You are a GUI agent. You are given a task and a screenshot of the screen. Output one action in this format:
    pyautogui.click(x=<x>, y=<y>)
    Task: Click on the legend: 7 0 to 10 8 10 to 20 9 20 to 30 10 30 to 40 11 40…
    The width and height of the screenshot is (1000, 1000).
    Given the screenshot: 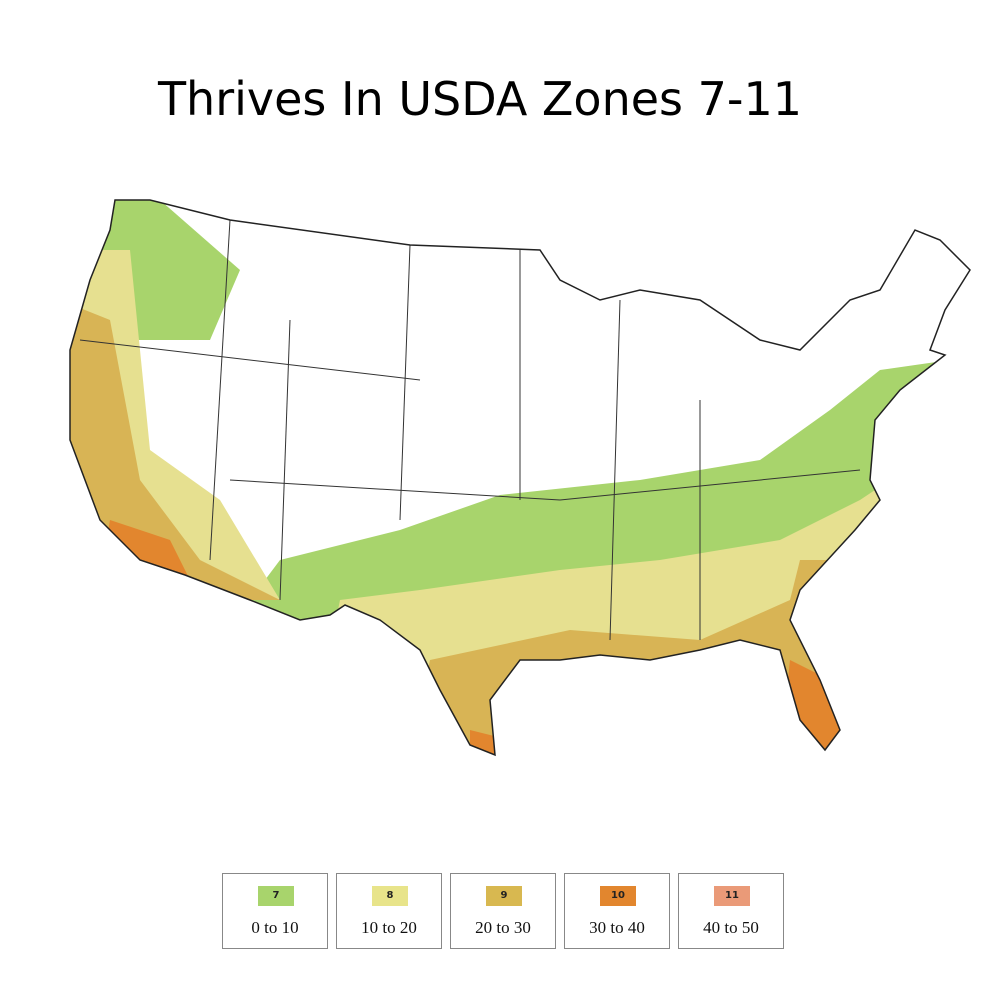 What is the action you would take?
    pyautogui.click(x=503, y=911)
    